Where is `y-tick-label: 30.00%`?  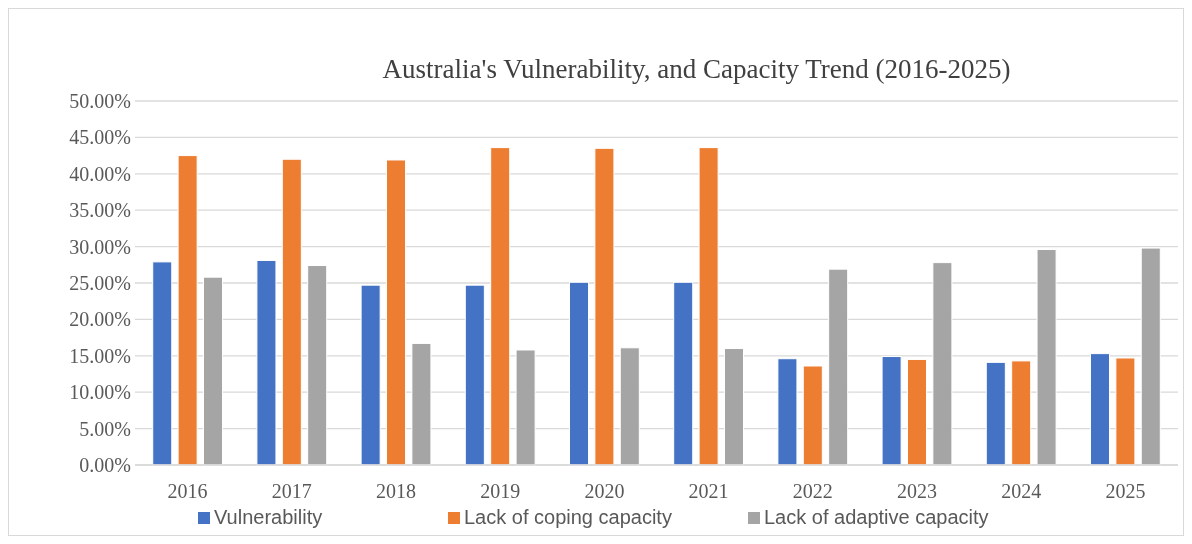 y-tick-label: 30.00% is located at coordinates (100, 246).